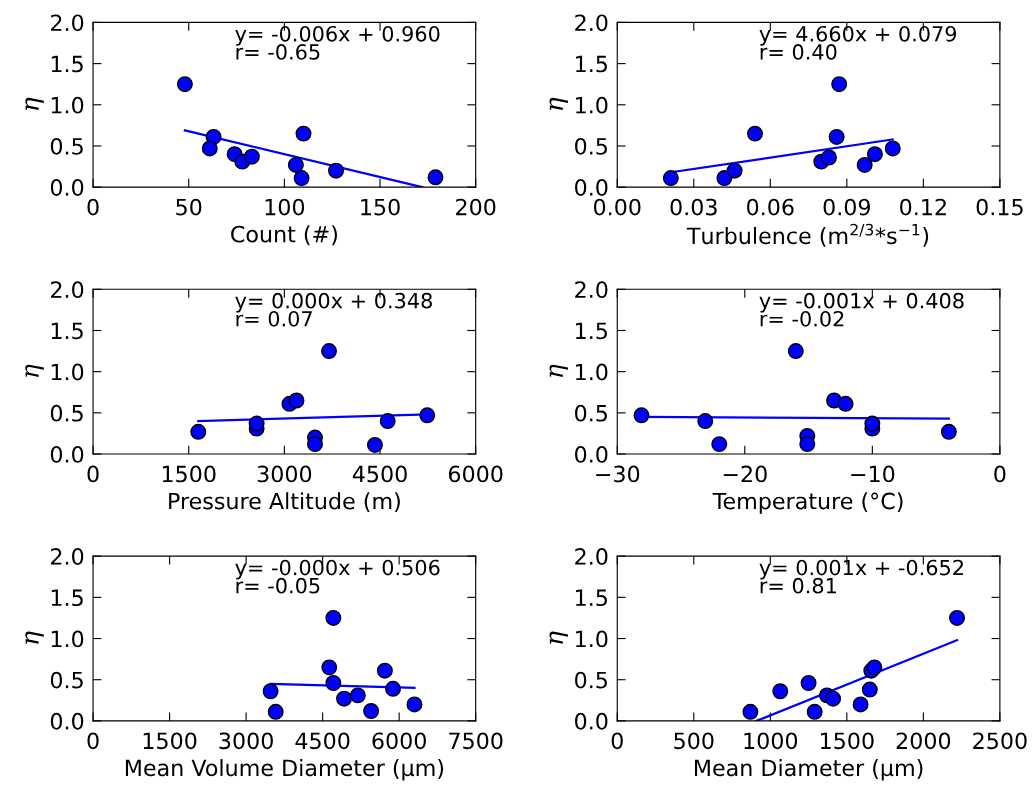 The width and height of the screenshot is (1034, 801). Describe the element at coordinates (807, 503) in the screenshot. I see `x-axis-title: Temperature (°C)` at that location.